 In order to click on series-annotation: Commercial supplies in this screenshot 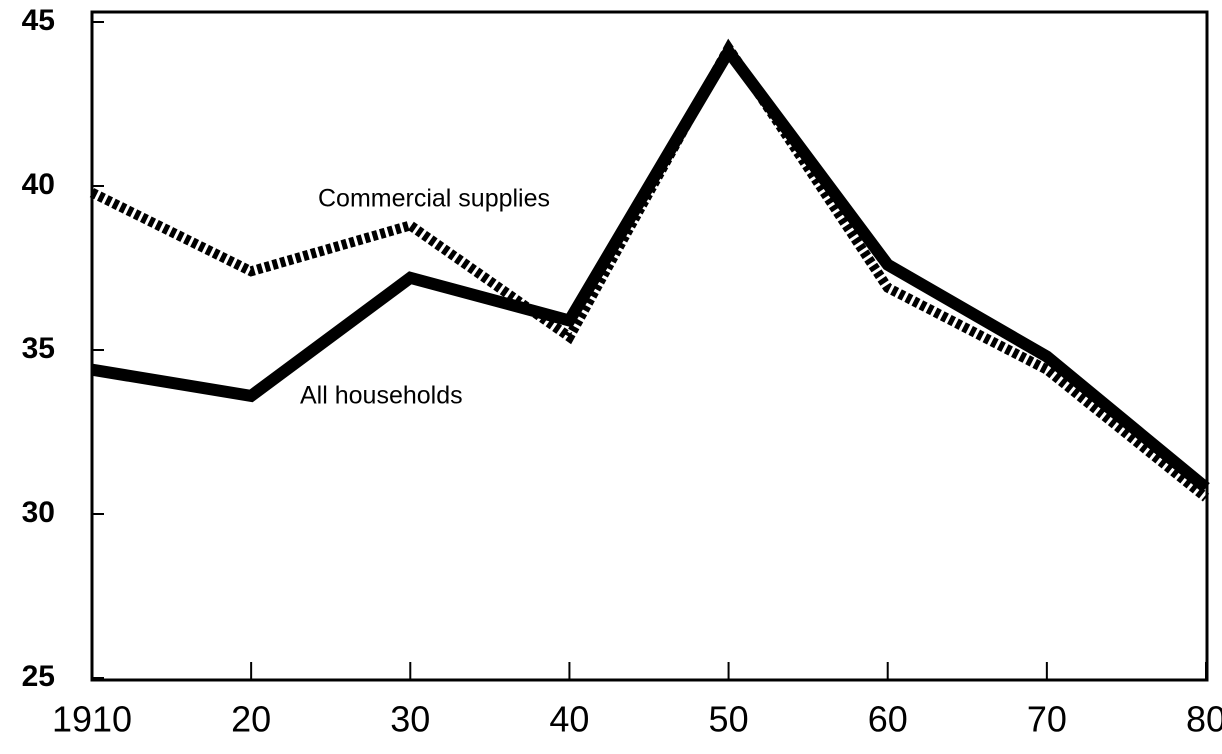, I will do `click(434, 199)`.